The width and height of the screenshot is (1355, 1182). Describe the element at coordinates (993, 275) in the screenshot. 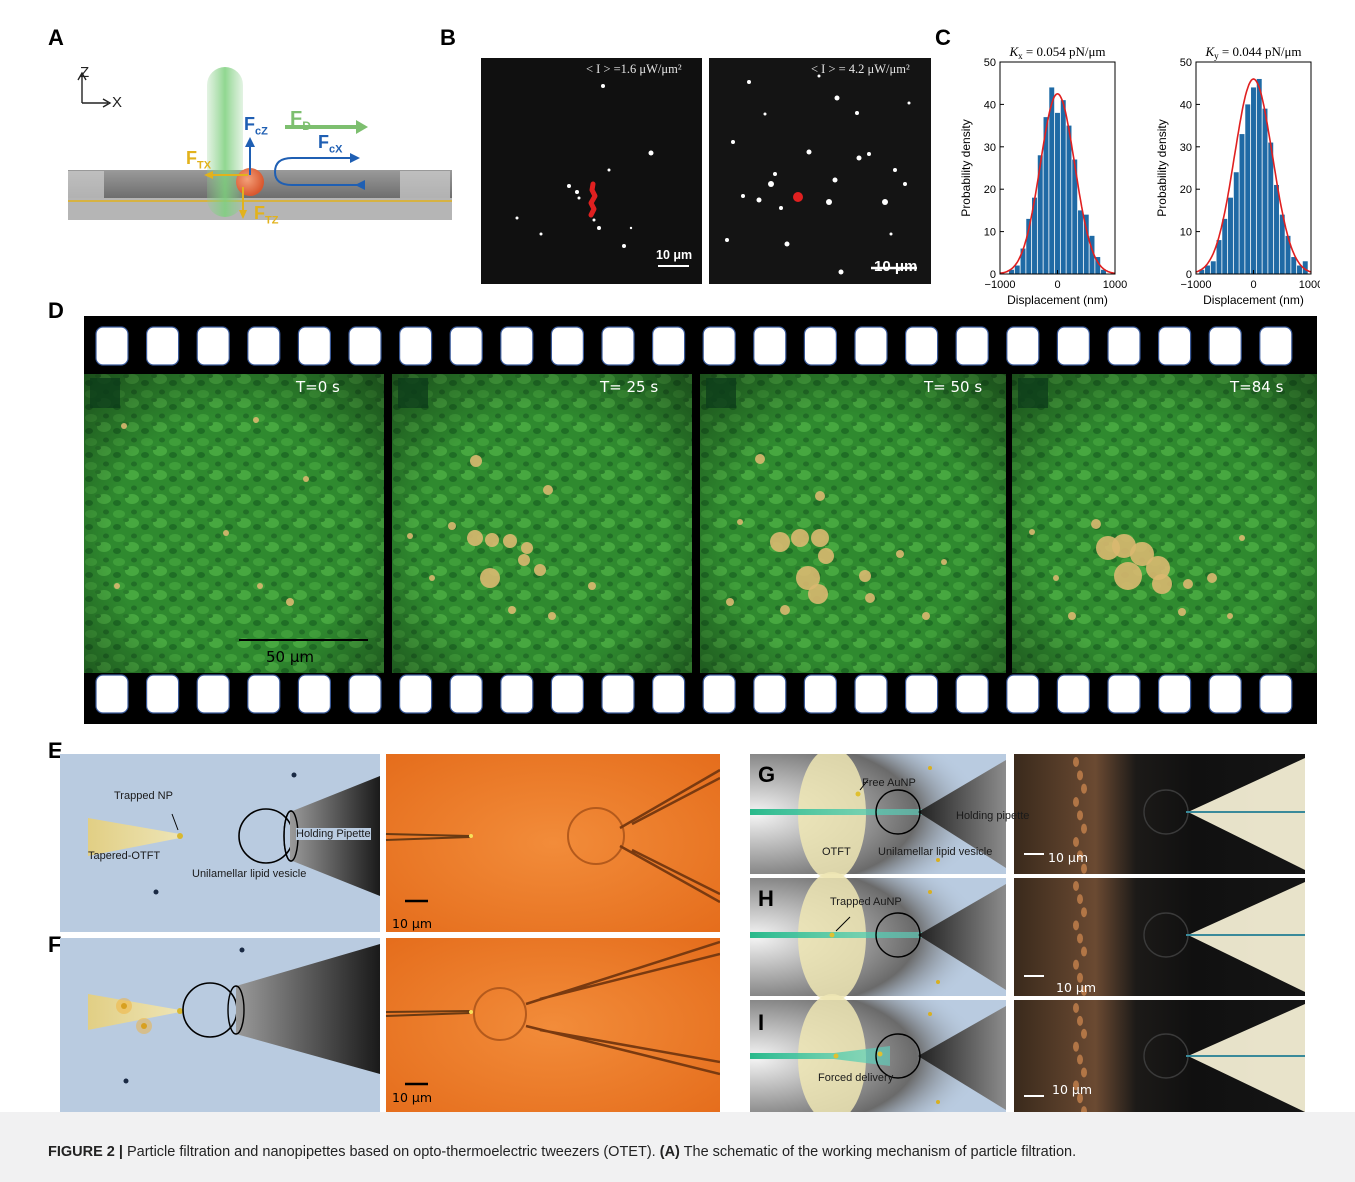

I see `y-tick-label: 0` at that location.